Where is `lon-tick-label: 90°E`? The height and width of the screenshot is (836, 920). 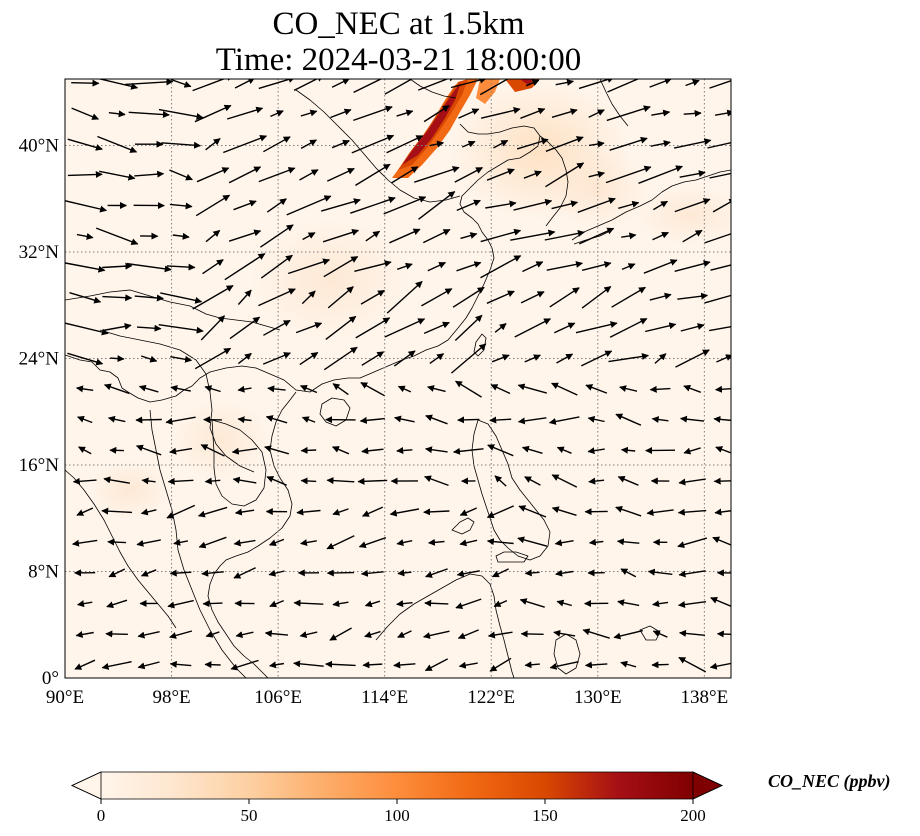 lon-tick-label: 90°E is located at coordinates (65, 697).